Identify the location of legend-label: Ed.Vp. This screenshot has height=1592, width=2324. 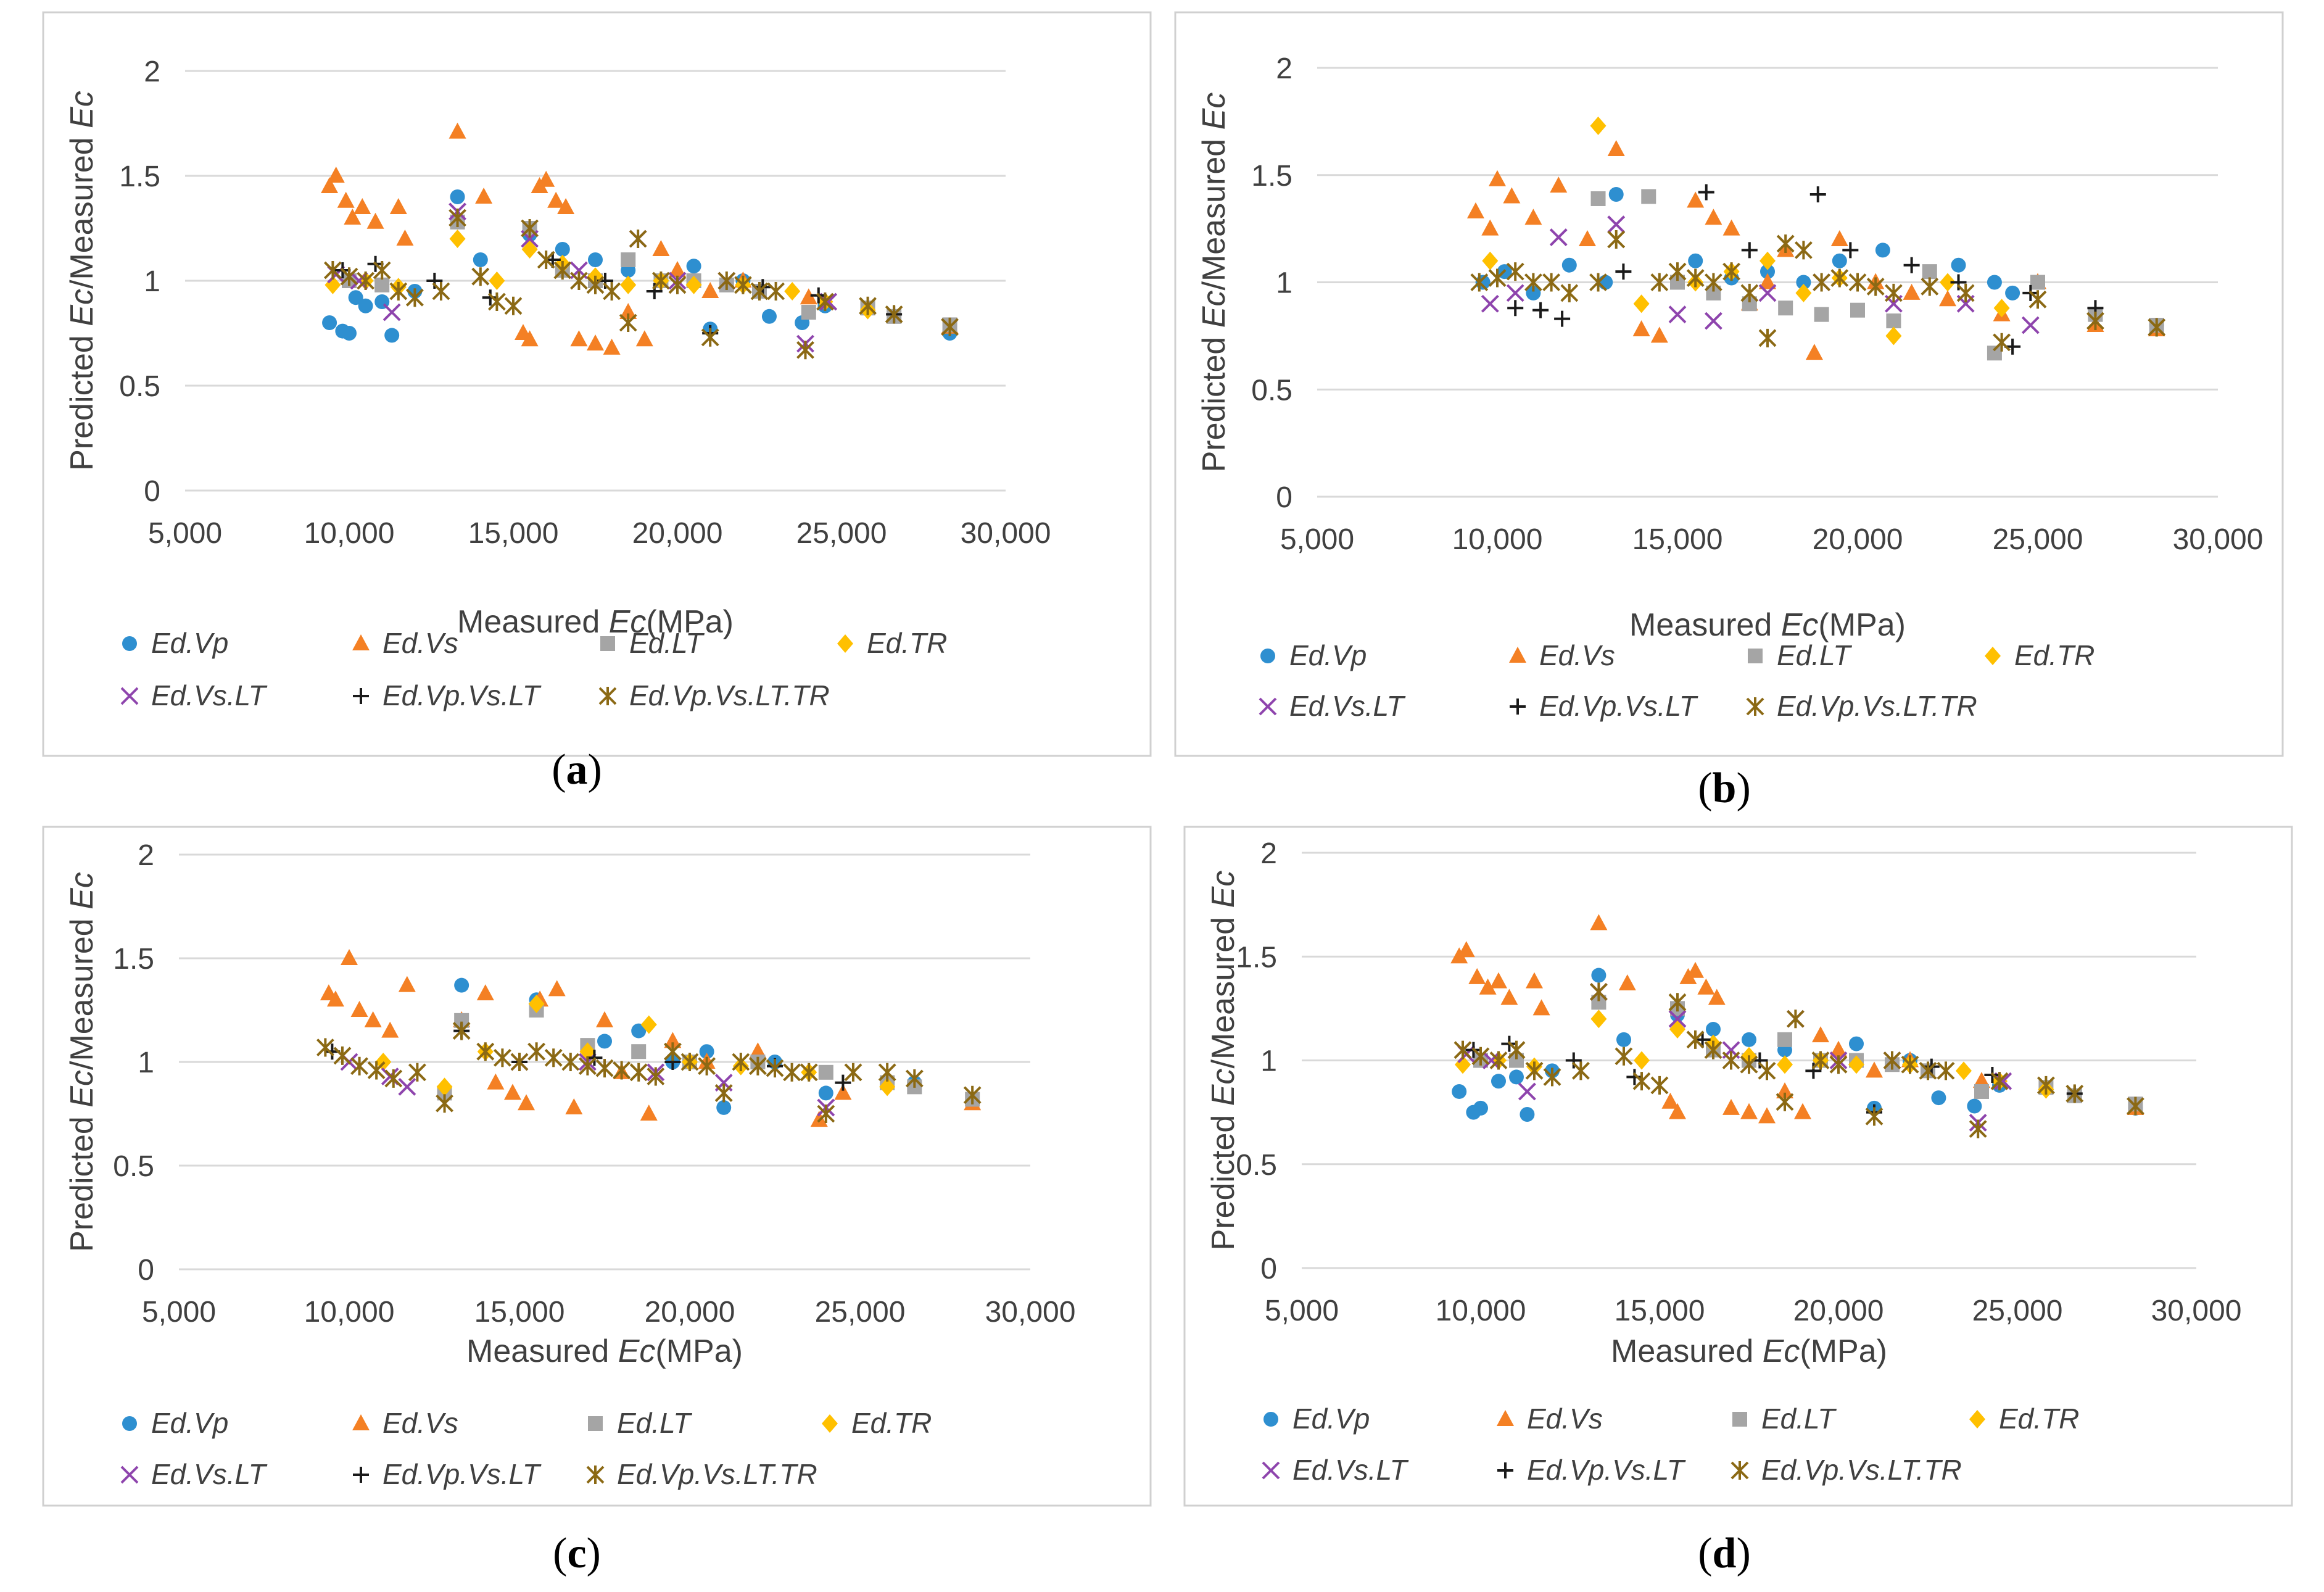
(1331, 1419).